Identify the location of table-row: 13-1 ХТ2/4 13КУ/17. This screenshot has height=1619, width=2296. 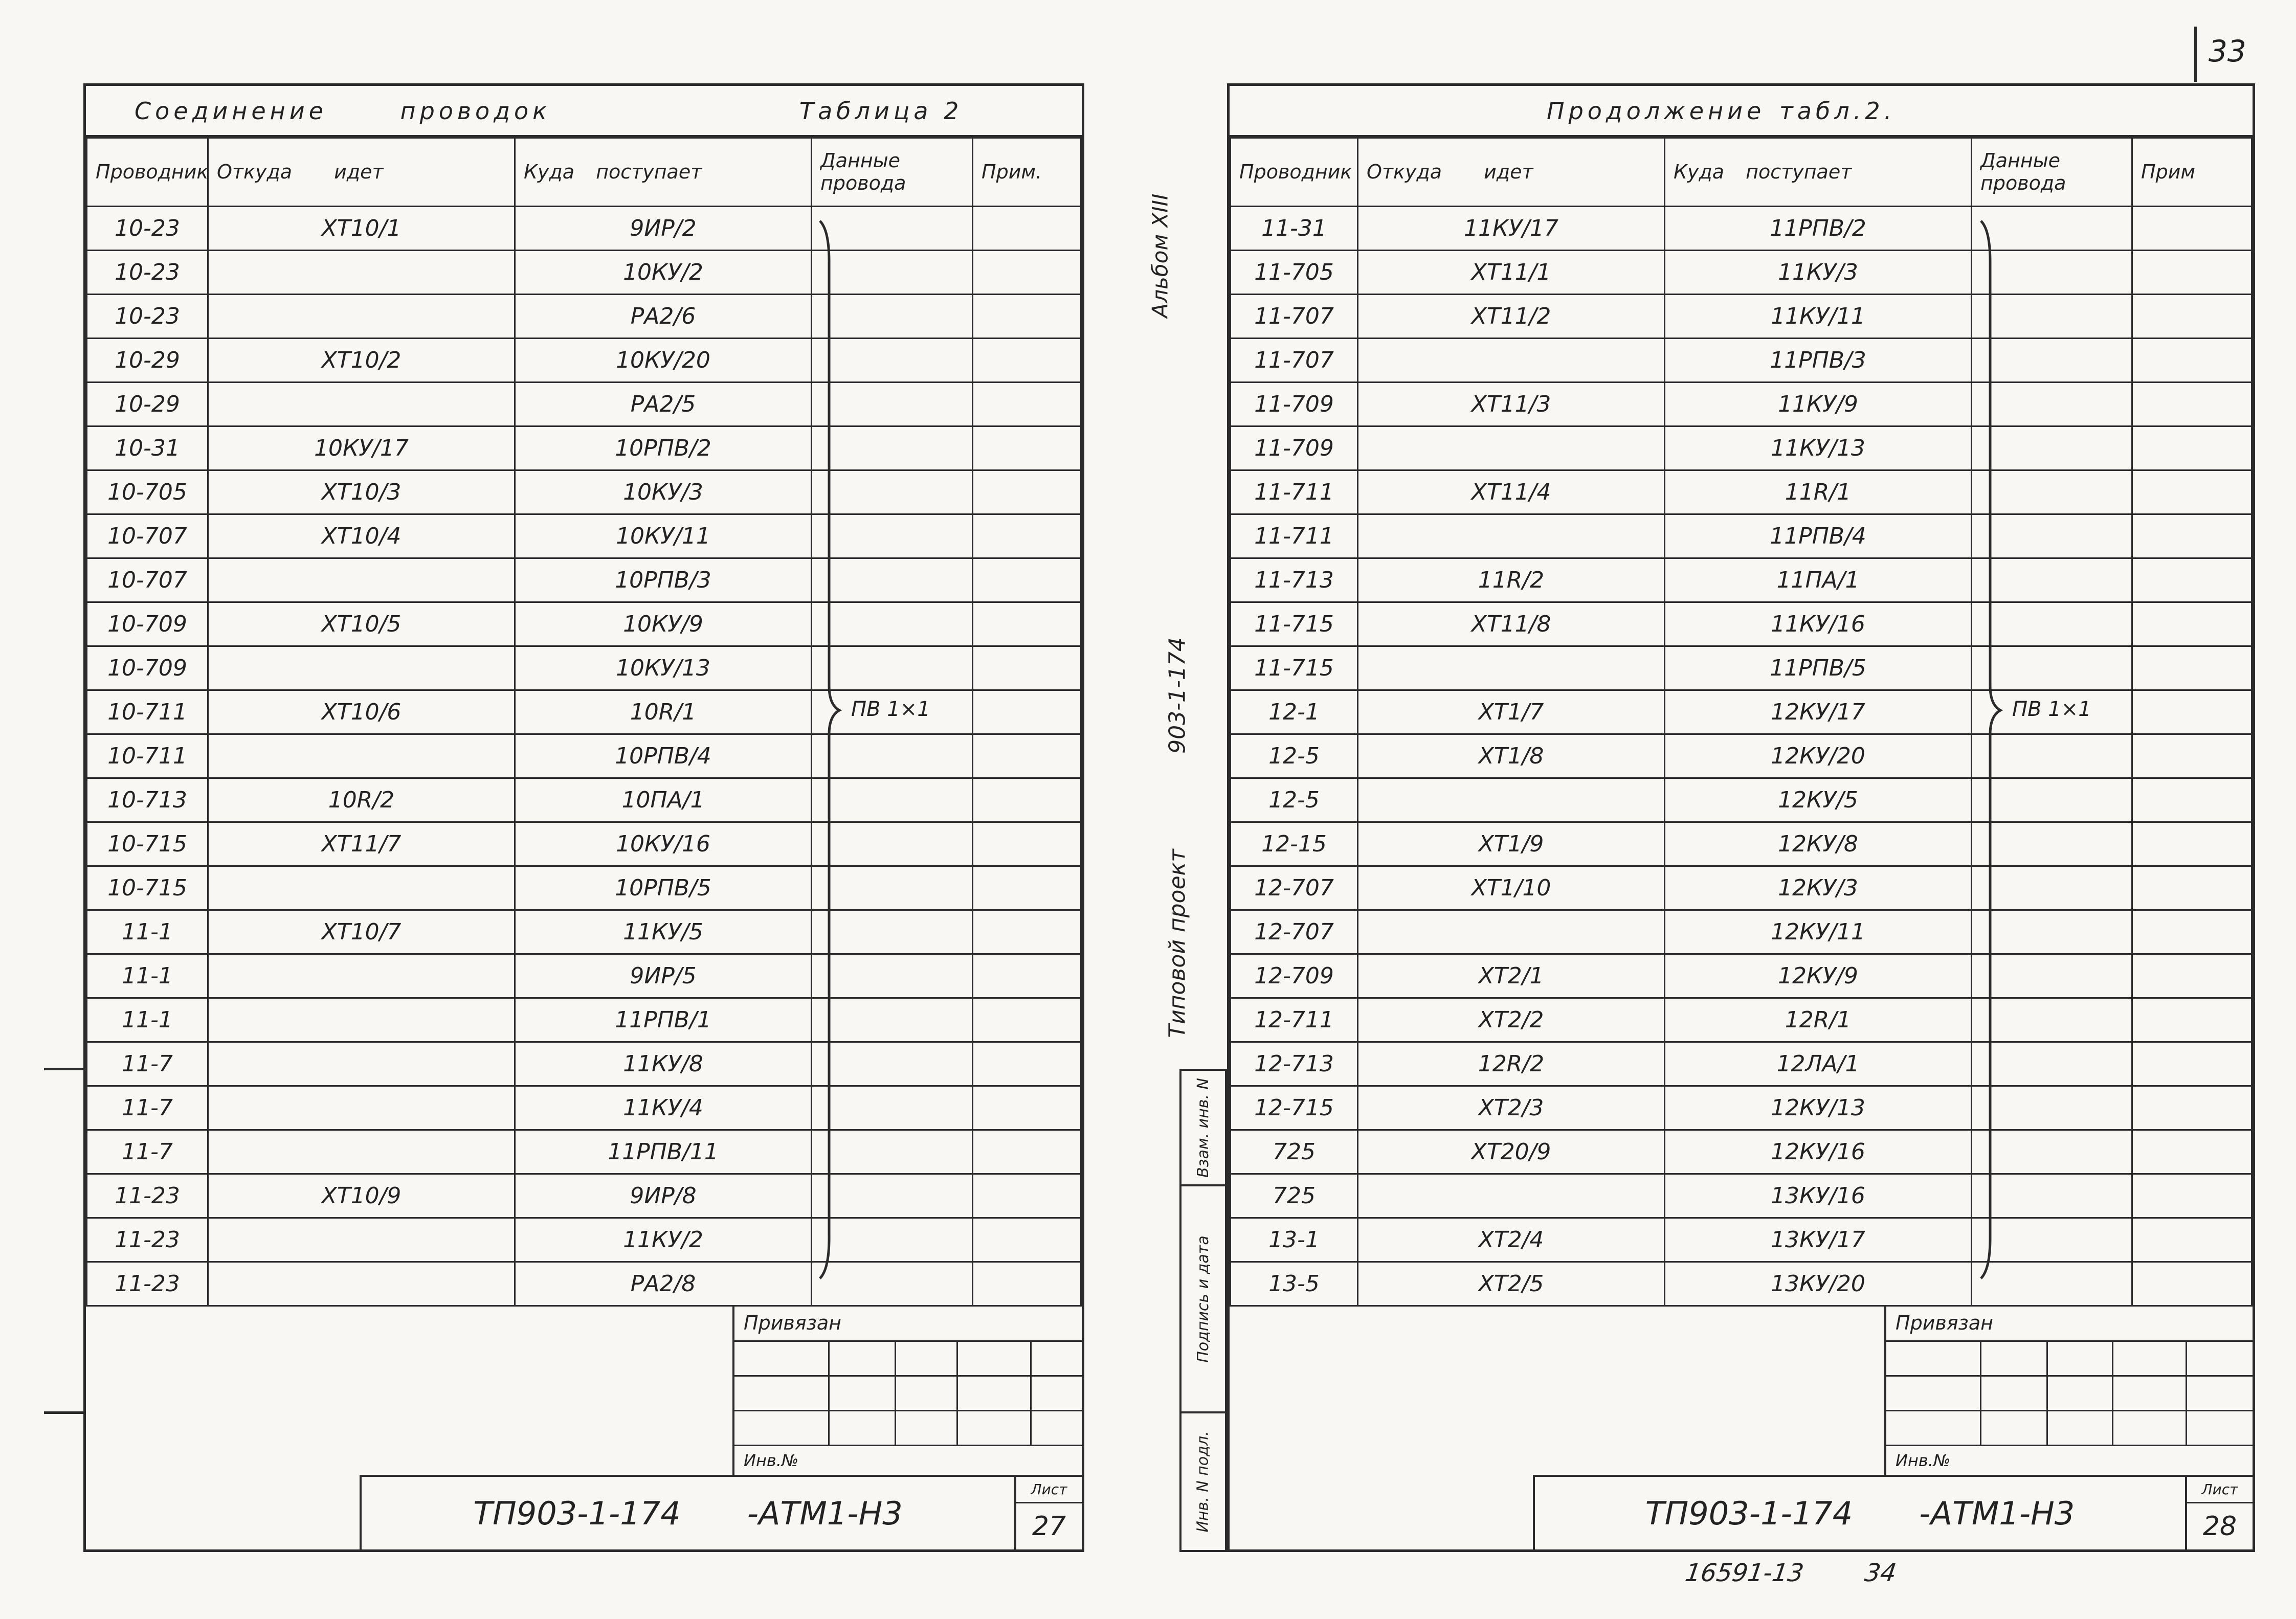
(1741, 1240).